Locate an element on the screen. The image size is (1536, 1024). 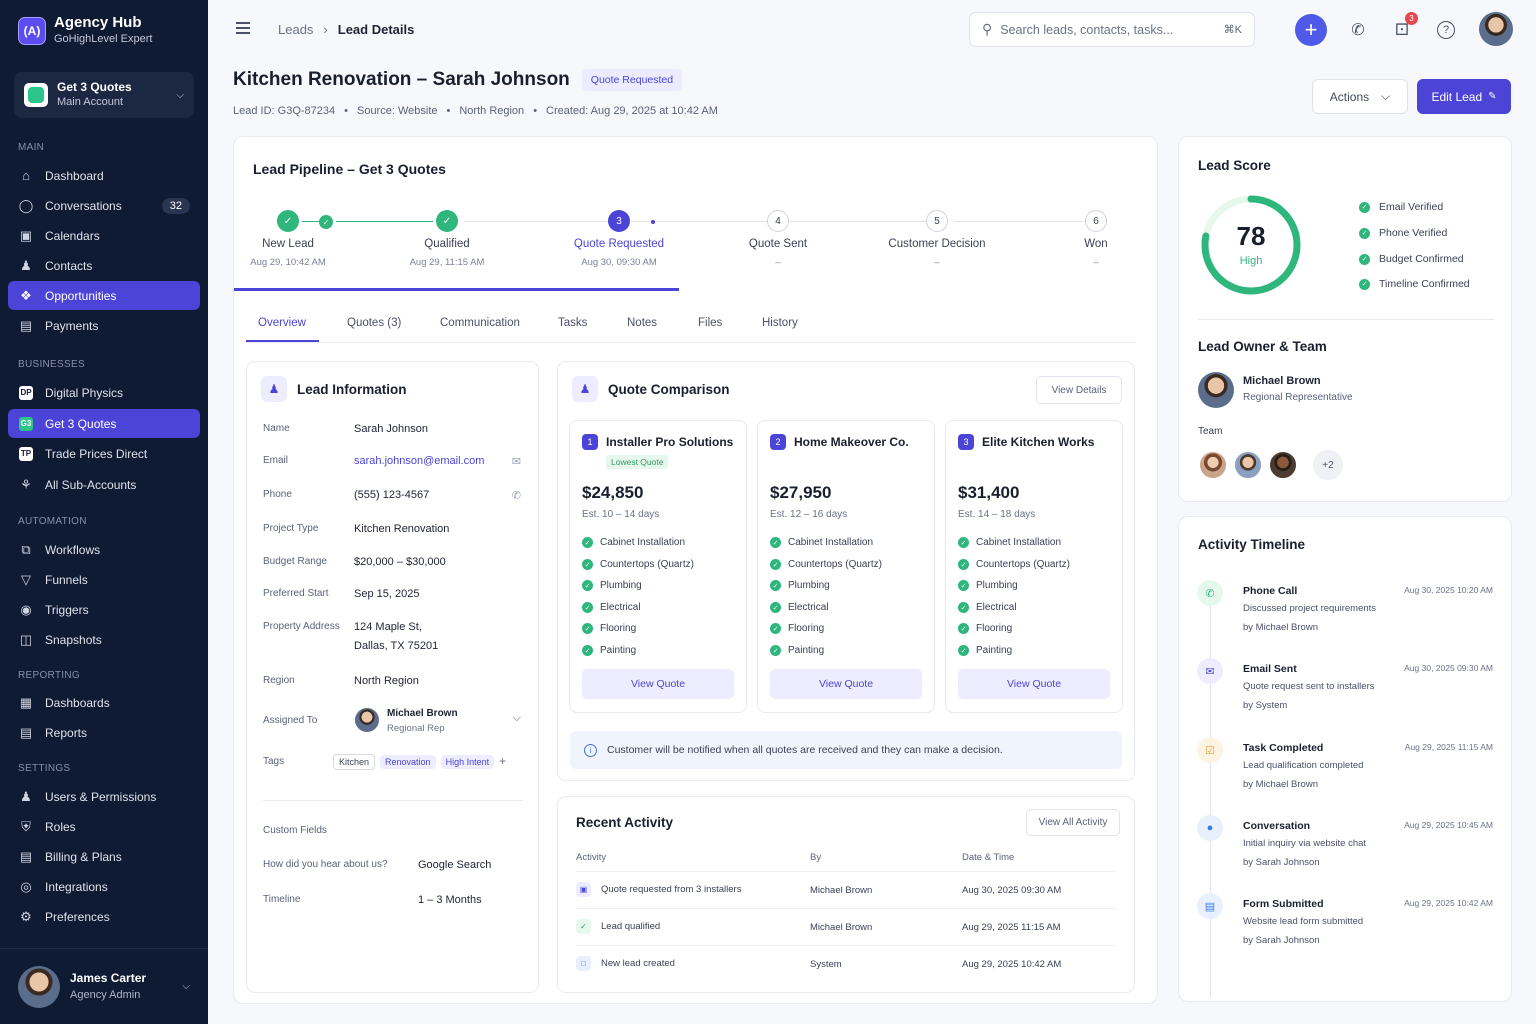
stage-label: Customer Decision is located at coordinates (937, 244).